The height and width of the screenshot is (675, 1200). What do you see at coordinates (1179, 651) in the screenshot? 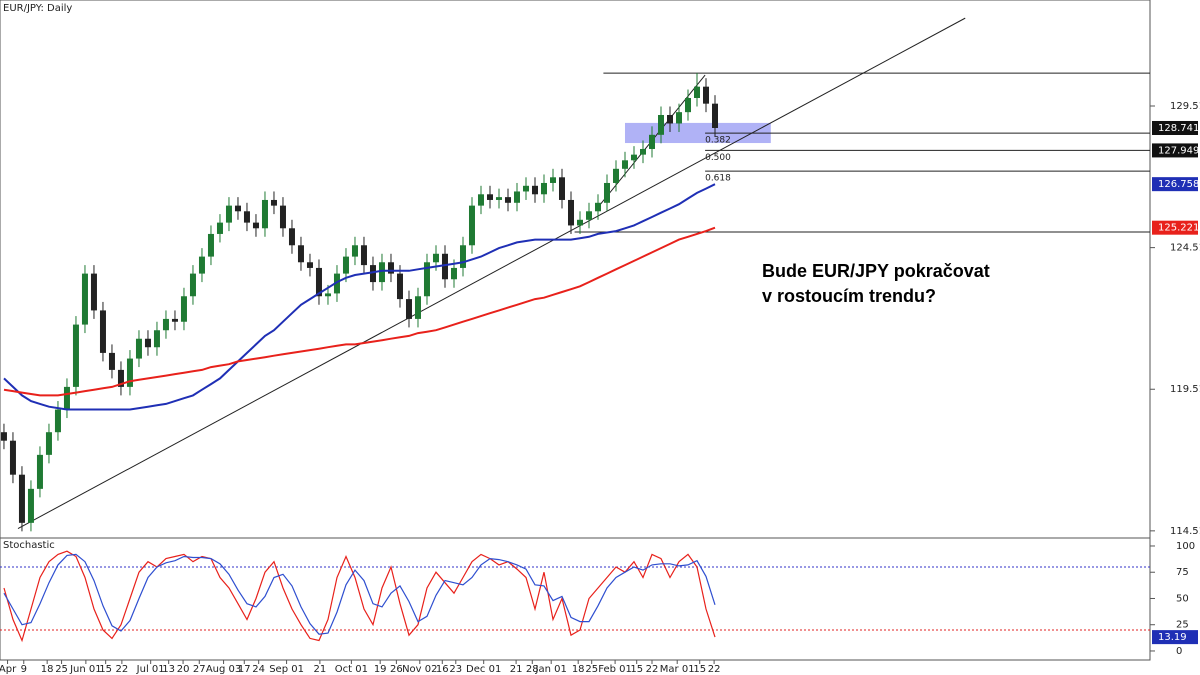
I see `y-tick-label: 0` at bounding box center [1179, 651].